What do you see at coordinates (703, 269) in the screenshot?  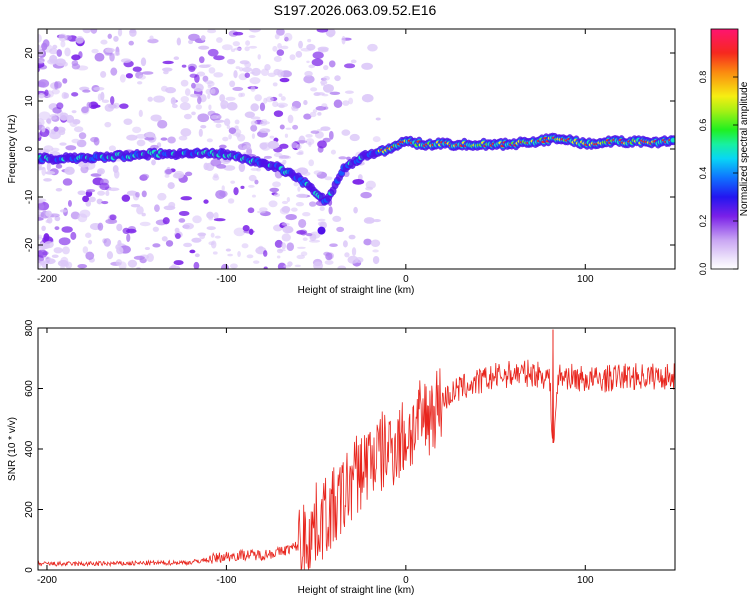 I see `colorbar-tick-label: 0.0` at bounding box center [703, 269].